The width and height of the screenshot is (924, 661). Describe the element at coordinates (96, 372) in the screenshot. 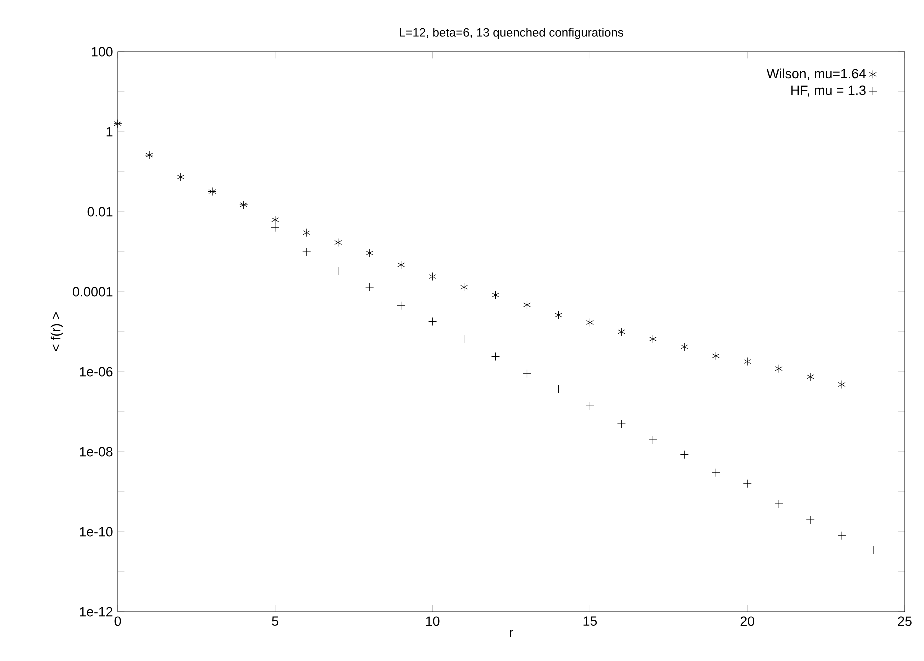

I see `y-tick-label: 1e-06` at that location.